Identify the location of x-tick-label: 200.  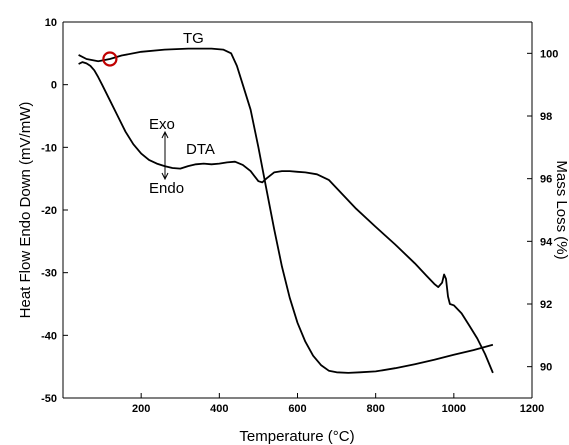
(141, 409).